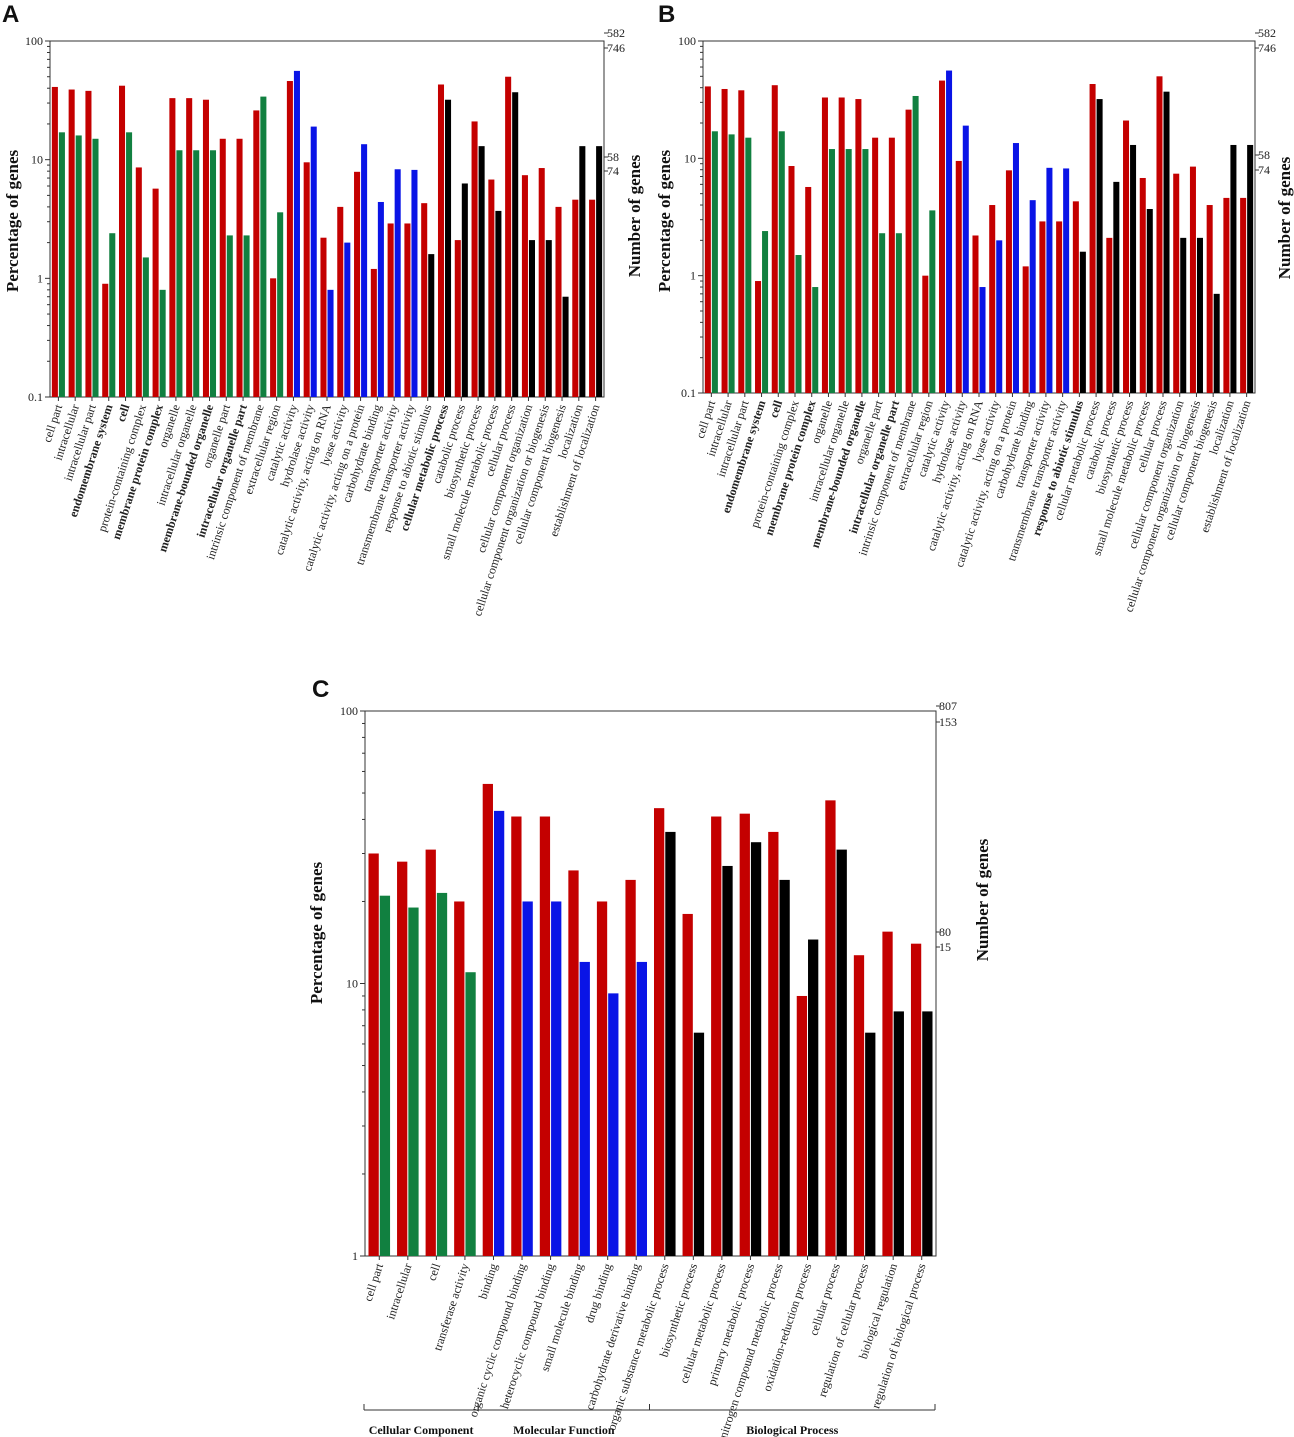 The image size is (1294, 1437). Describe the element at coordinates (12, 220) in the screenshot. I see `panel-a-y-axis-title: Percentage of genes` at that location.